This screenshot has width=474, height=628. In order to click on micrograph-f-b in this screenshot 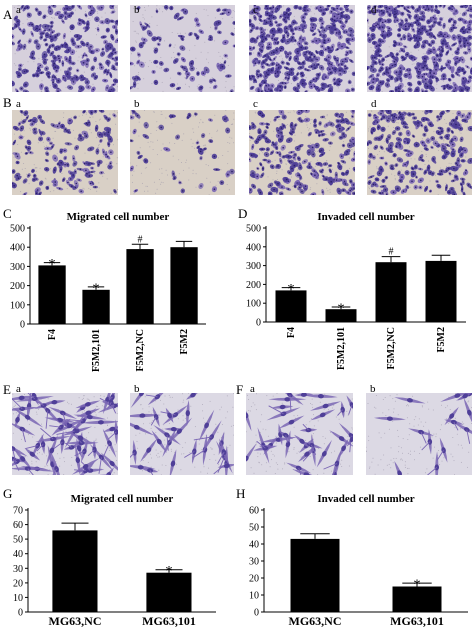, I will do `click(419, 434)`.